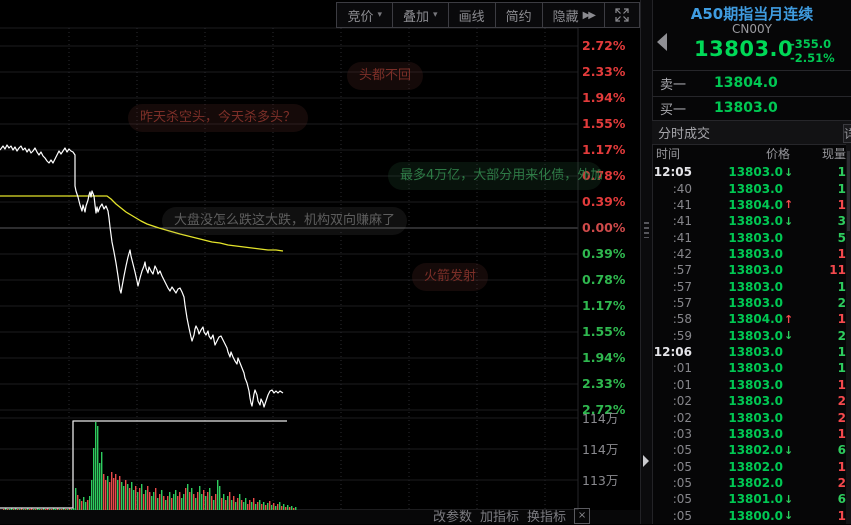 Image resolution: width=851 pixels, height=525 pixels. I want to click on tape-scrollbar-thumb, so click(848, 191).